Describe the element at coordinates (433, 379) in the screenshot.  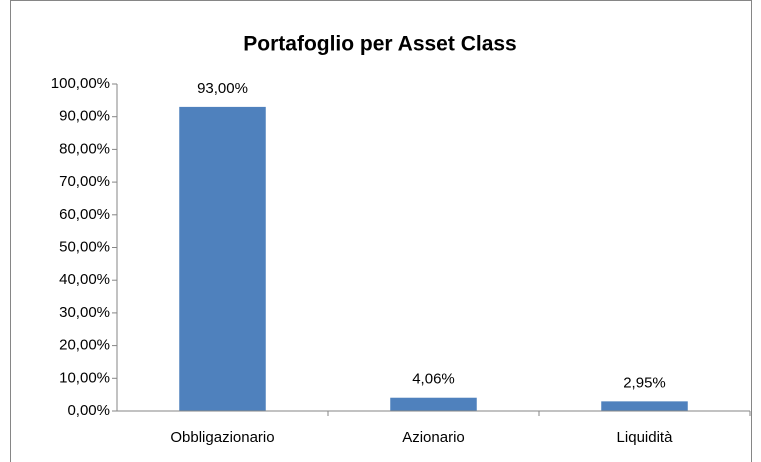
I see `value-label: 4,06%` at that location.